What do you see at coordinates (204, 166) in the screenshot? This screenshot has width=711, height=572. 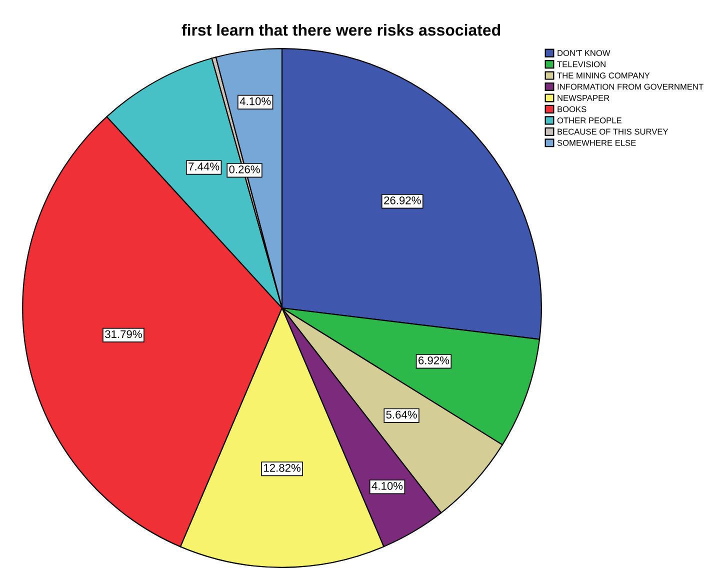 I see `data-label: 7.44%` at bounding box center [204, 166].